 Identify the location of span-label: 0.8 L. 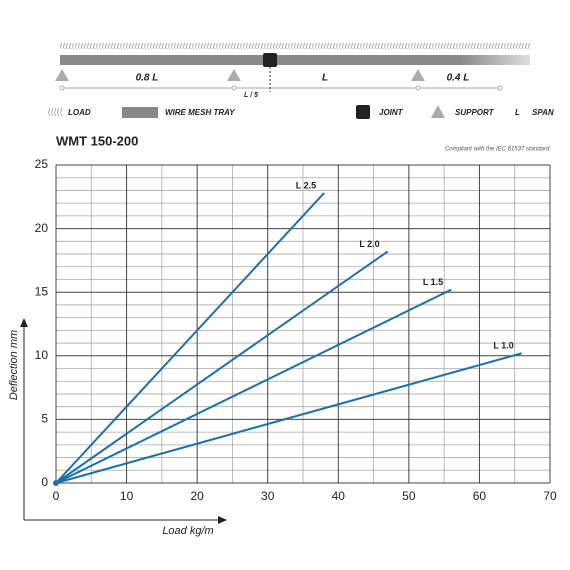
(147, 78).